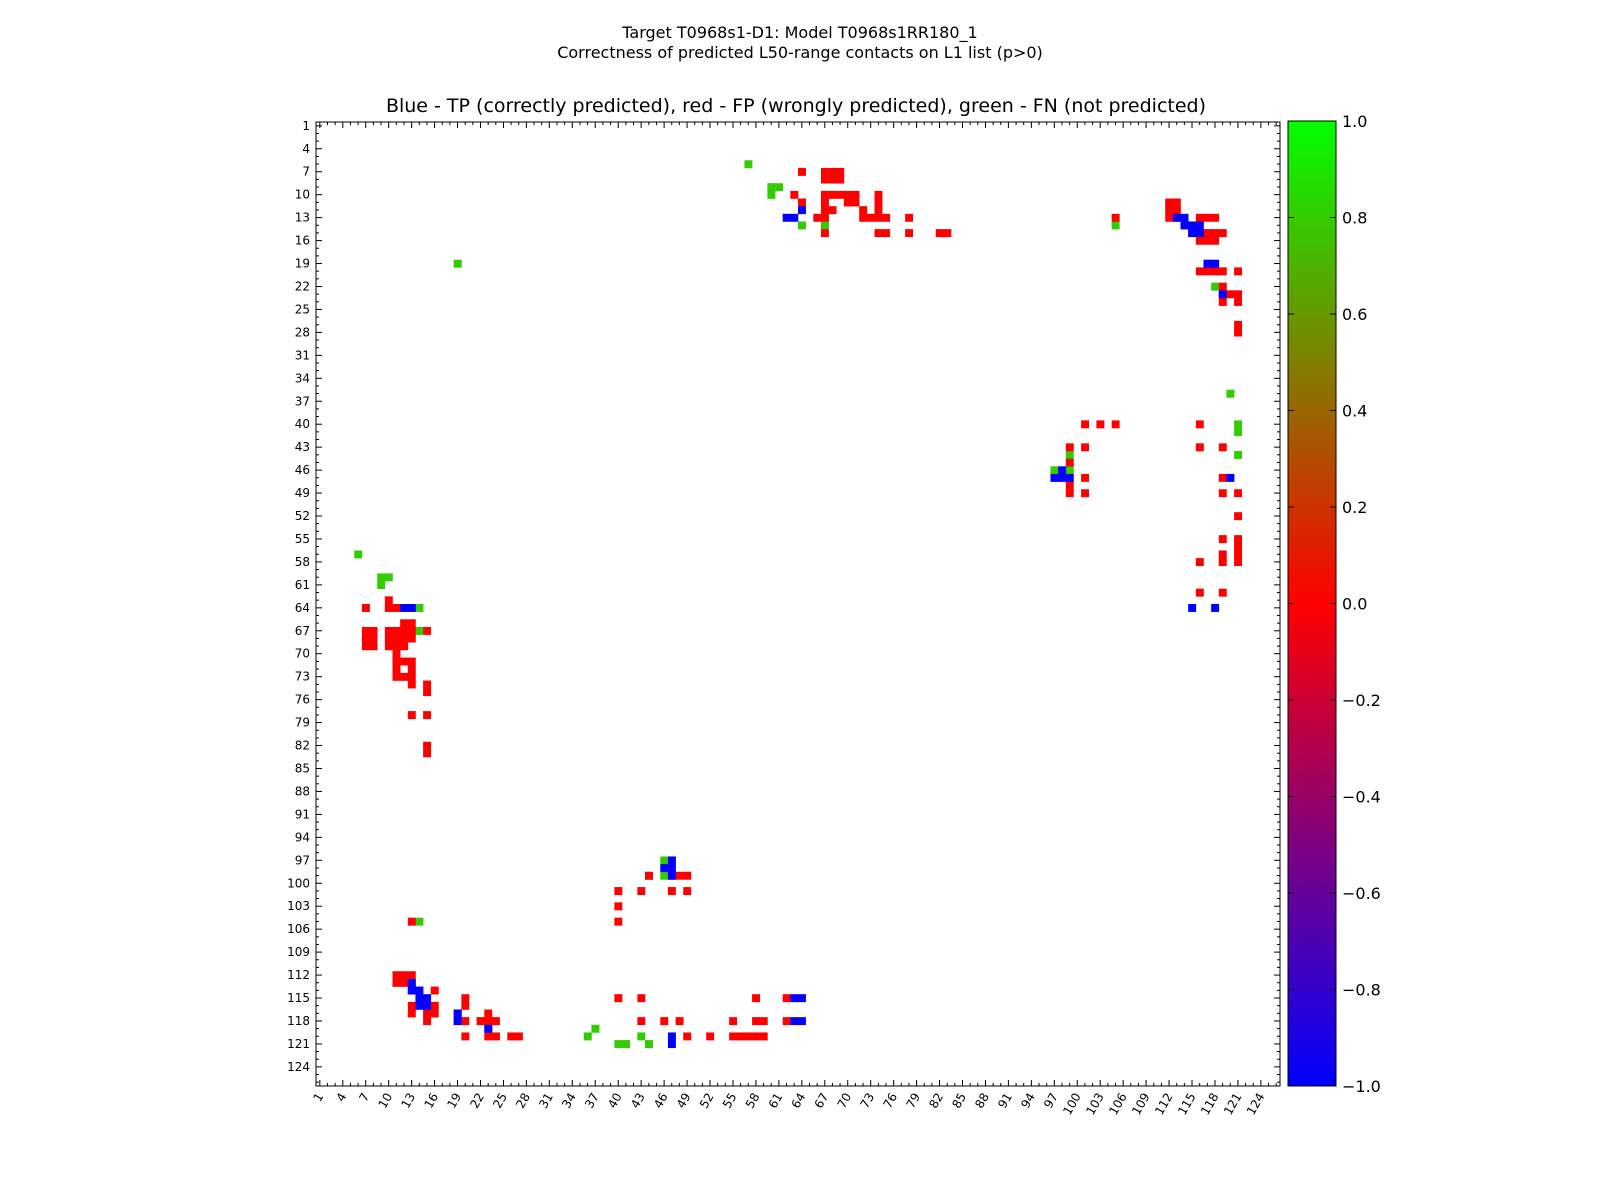 This screenshot has height=1200, width=1600. Describe the element at coordinates (302, 814) in the screenshot. I see `y-tick-label: 91` at that location.